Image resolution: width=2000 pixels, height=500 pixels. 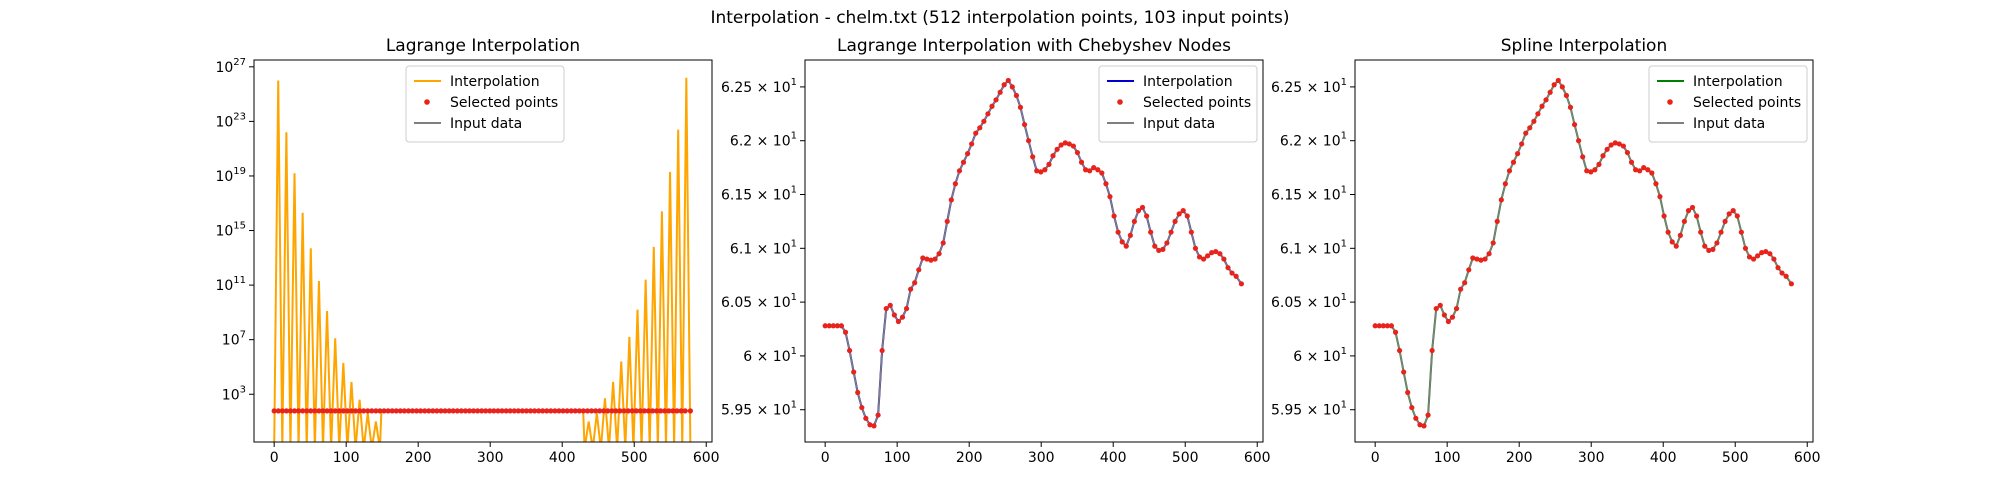 I want to click on y-tick-label: 5.95 × 10¹, so click(x=1309, y=409).